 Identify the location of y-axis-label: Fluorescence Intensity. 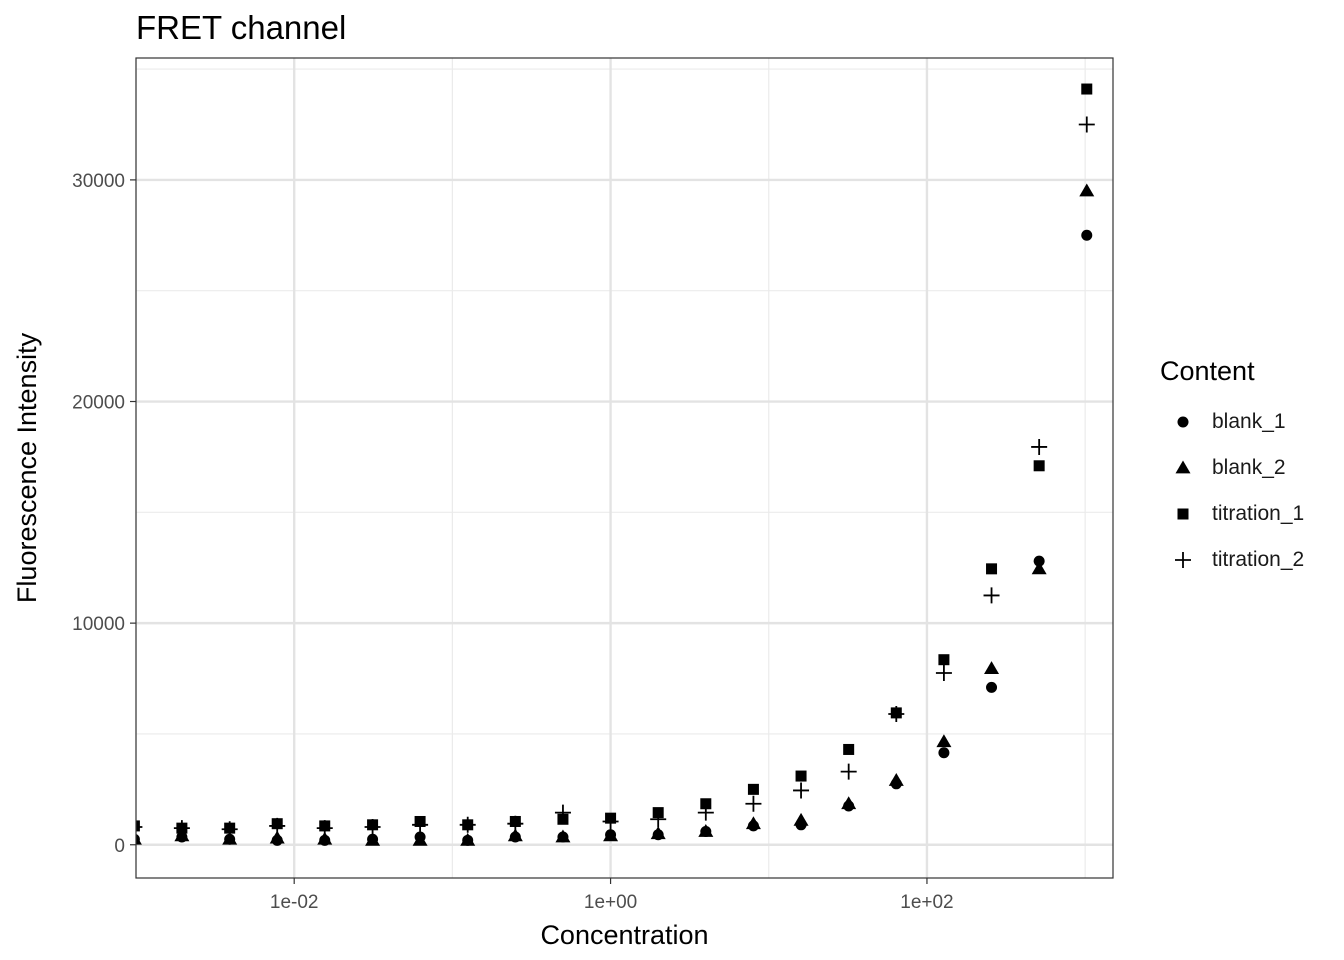
(27, 467).